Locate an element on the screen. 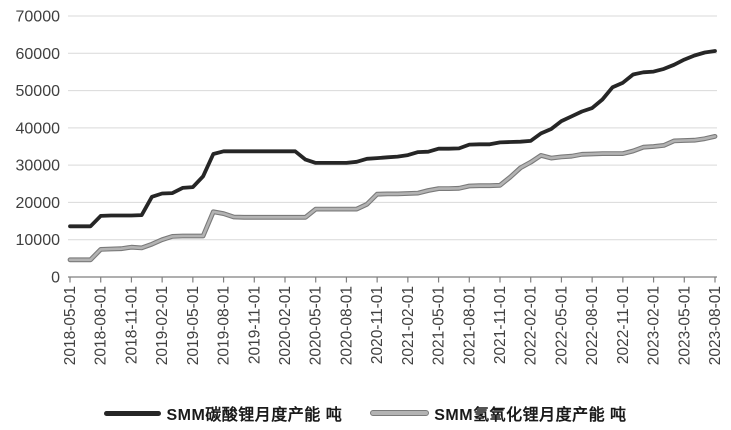 The width and height of the screenshot is (731, 430). x-tick-label: 2022-08-01 is located at coordinates (592, 325).